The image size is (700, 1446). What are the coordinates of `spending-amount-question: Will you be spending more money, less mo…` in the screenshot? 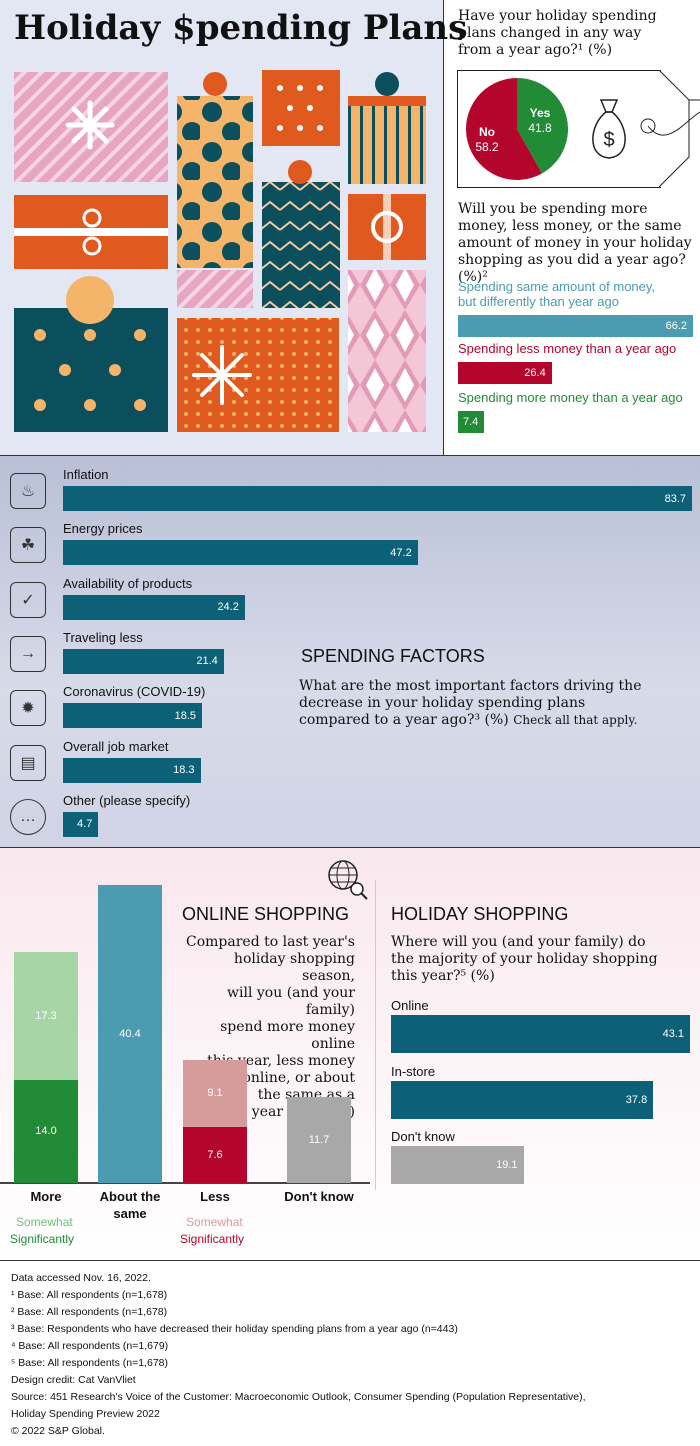 It's located at (575, 243).